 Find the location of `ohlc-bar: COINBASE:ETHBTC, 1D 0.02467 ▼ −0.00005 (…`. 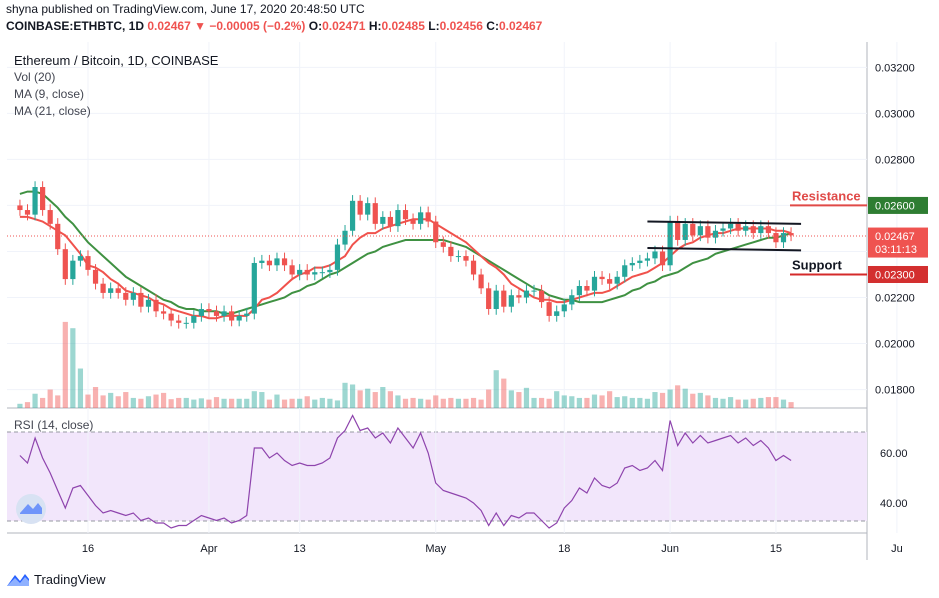

ohlc-bar: COINBASE:ETHBTC, 1D 0.02467 ▼ −0.00005 (… is located at coordinates (274, 26).